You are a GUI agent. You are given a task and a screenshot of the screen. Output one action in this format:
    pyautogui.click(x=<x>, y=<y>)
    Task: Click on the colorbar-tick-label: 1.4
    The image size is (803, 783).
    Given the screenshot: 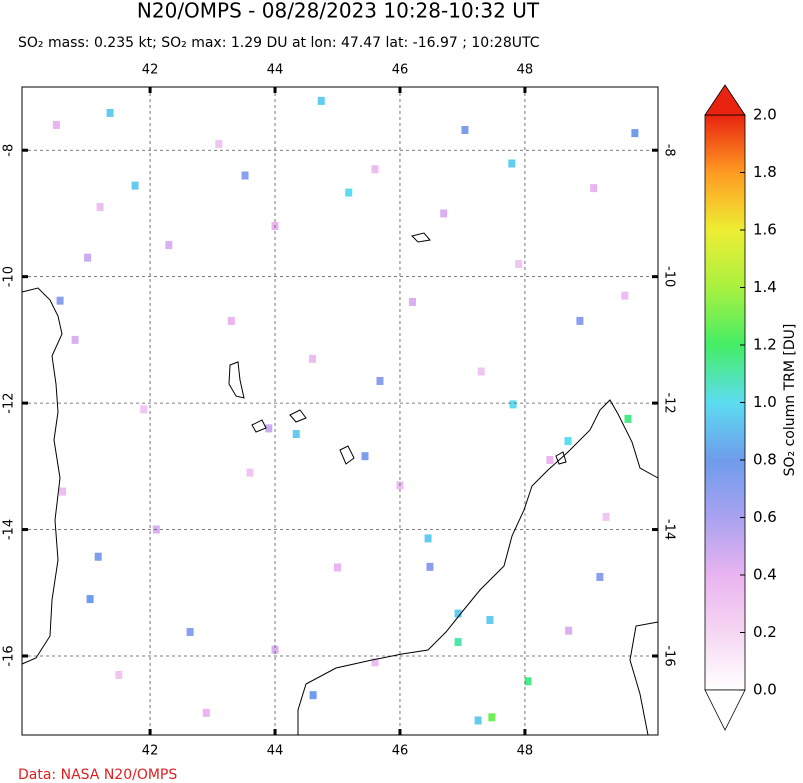 What is the action you would take?
    pyautogui.click(x=765, y=287)
    